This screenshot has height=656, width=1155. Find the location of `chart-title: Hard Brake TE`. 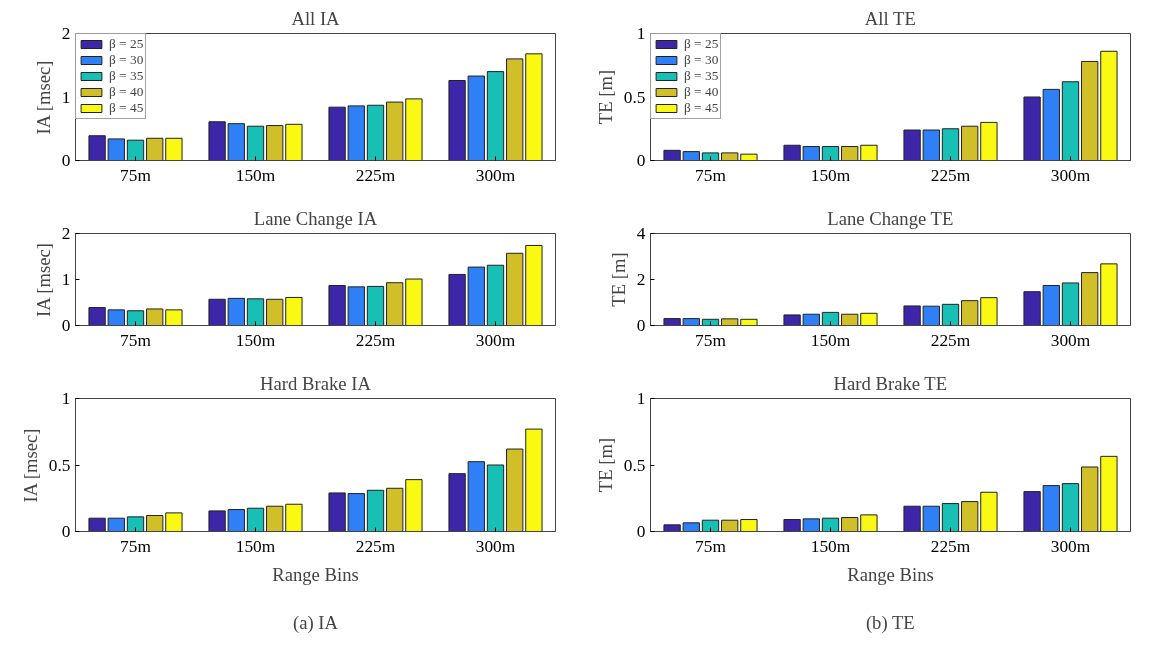

chart-title: Hard Brake TE is located at coordinates (890, 383).